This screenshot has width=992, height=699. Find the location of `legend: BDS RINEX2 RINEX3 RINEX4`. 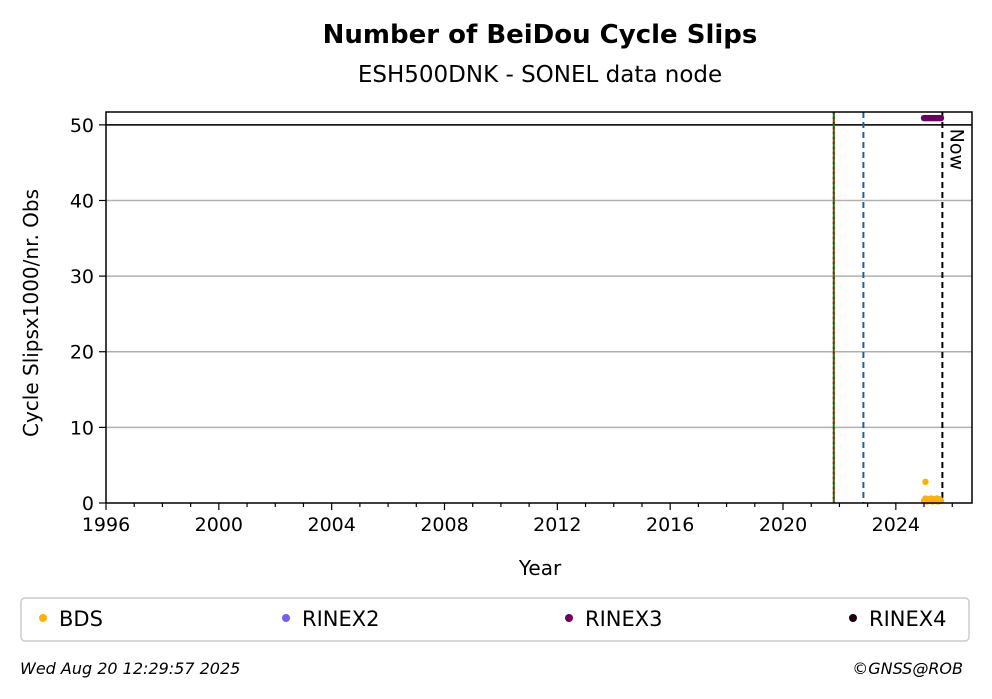

legend: BDS RINEX2 RINEX3 RINEX4 is located at coordinates (495, 619).